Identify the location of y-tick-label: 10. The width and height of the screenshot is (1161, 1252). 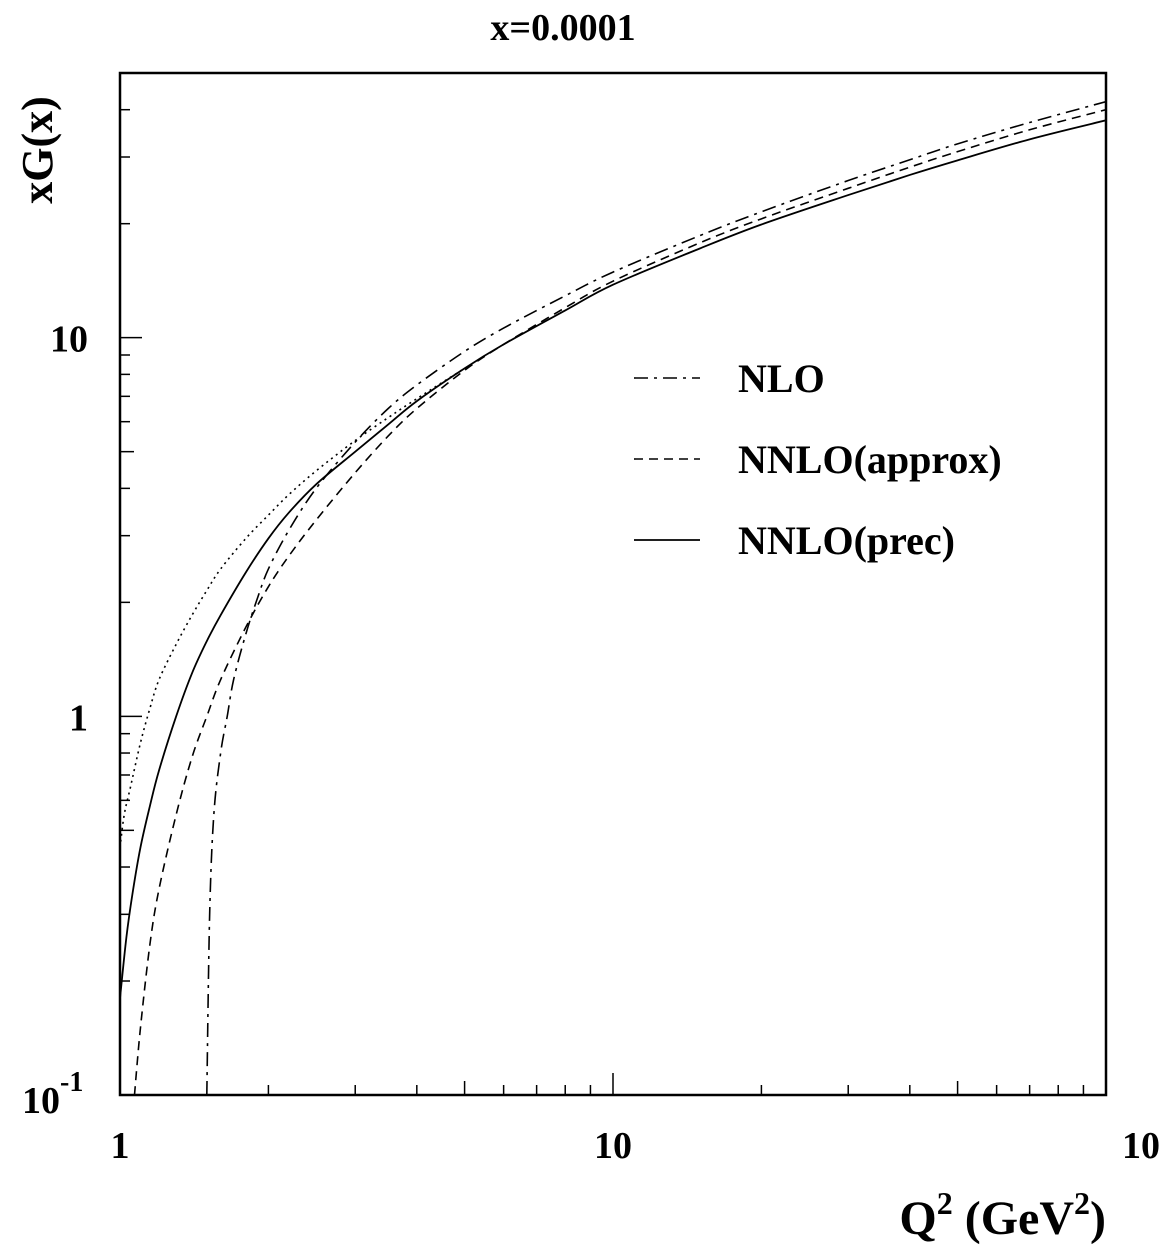
(69, 340).